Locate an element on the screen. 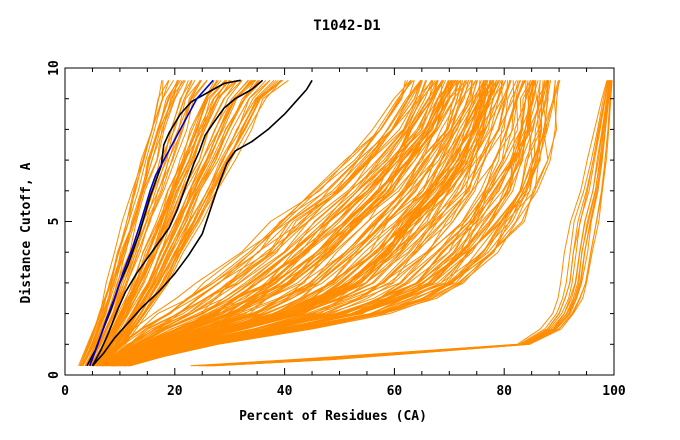  chart-title: T1042-D1 is located at coordinates (346, 26).